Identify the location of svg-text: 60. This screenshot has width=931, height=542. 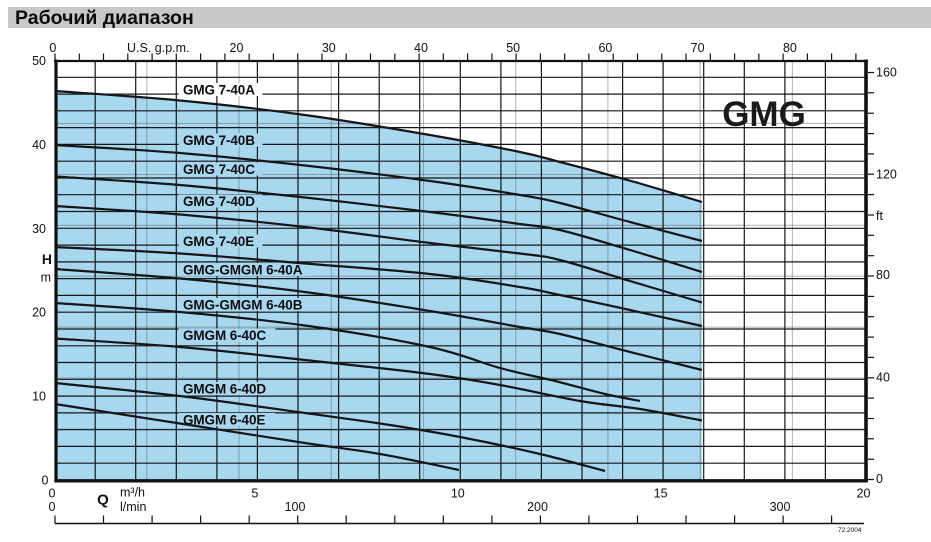
(605, 48).